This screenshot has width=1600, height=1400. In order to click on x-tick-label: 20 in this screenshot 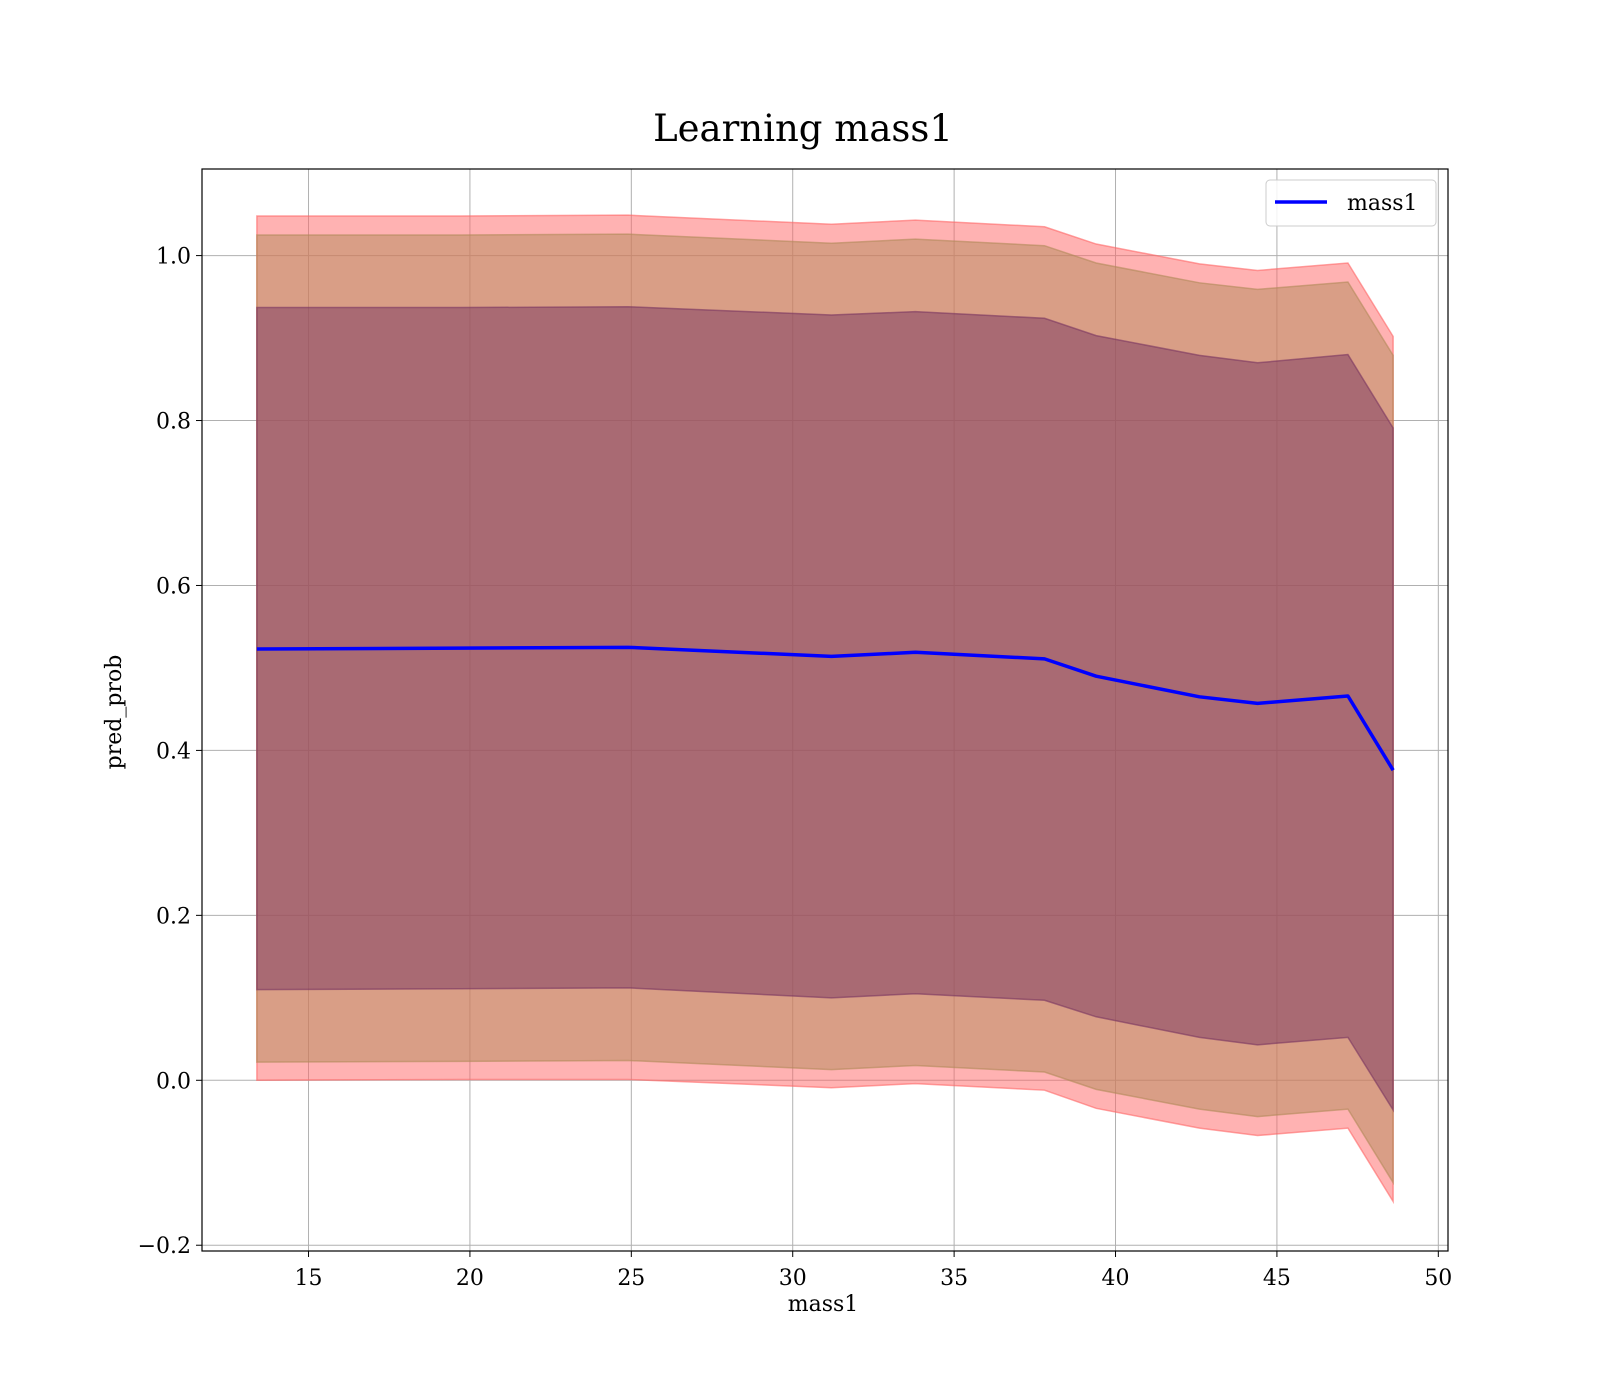, I will do `click(470, 1278)`.